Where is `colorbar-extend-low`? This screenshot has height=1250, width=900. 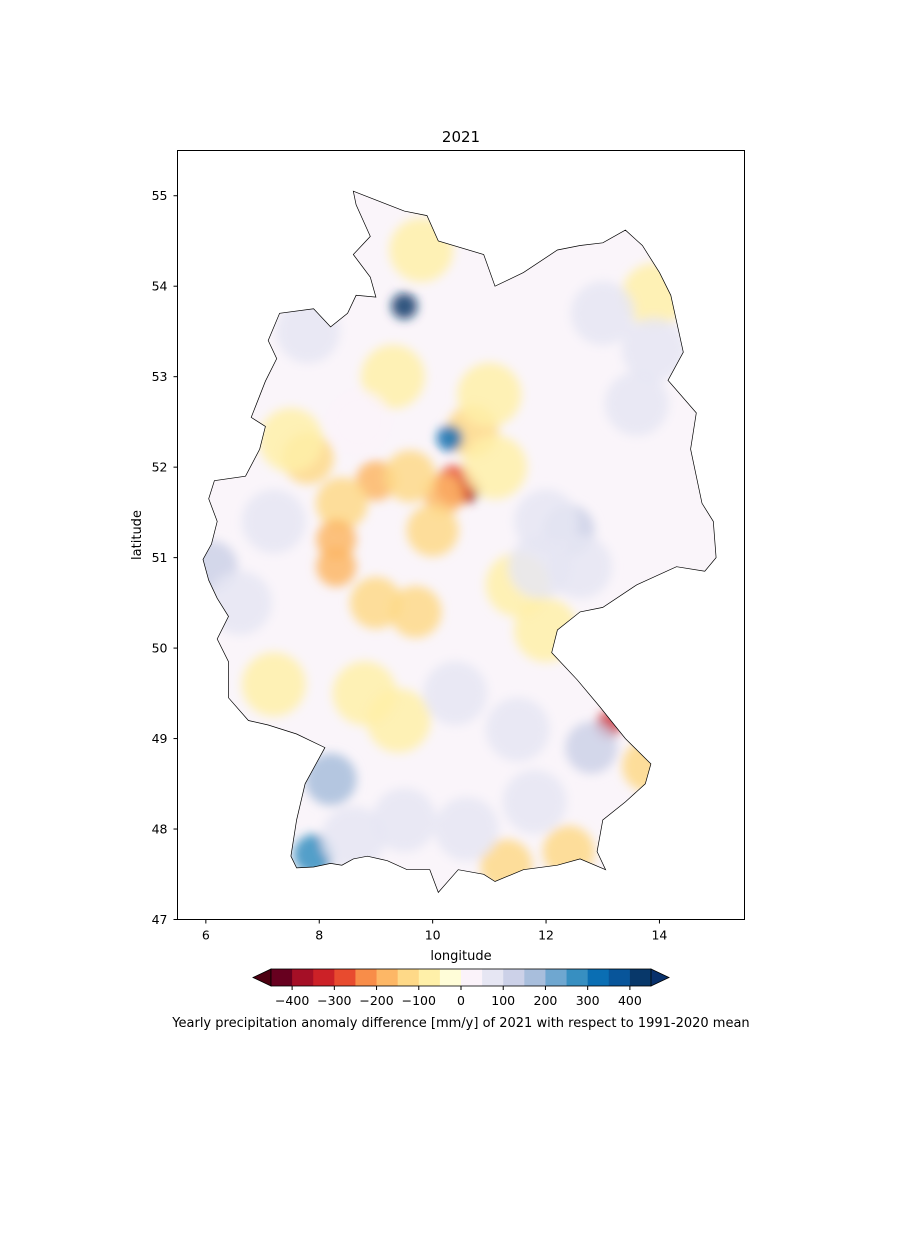 colorbar-extend-low is located at coordinates (262, 977).